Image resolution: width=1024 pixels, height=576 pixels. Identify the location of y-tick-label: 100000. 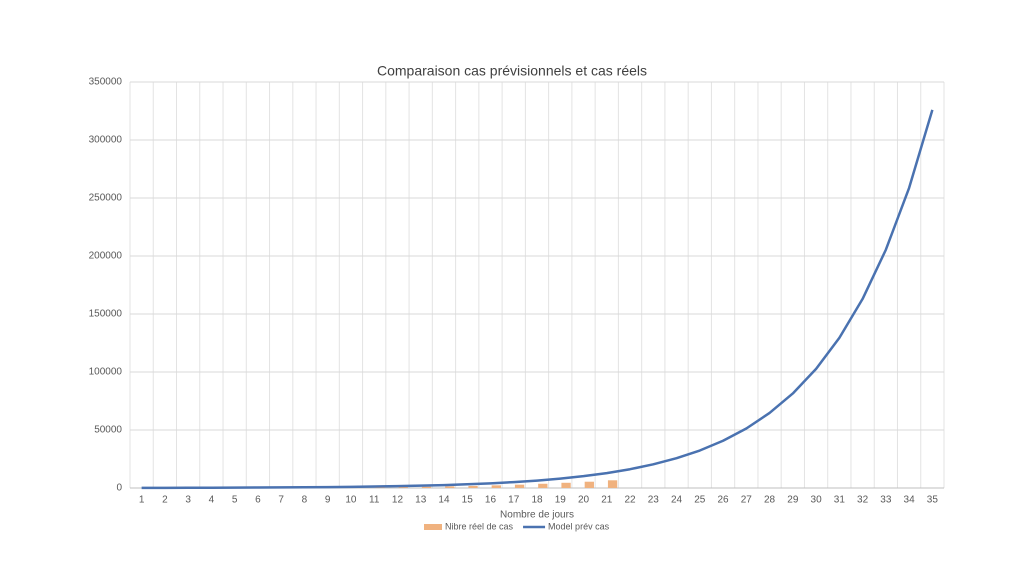
(106, 372).